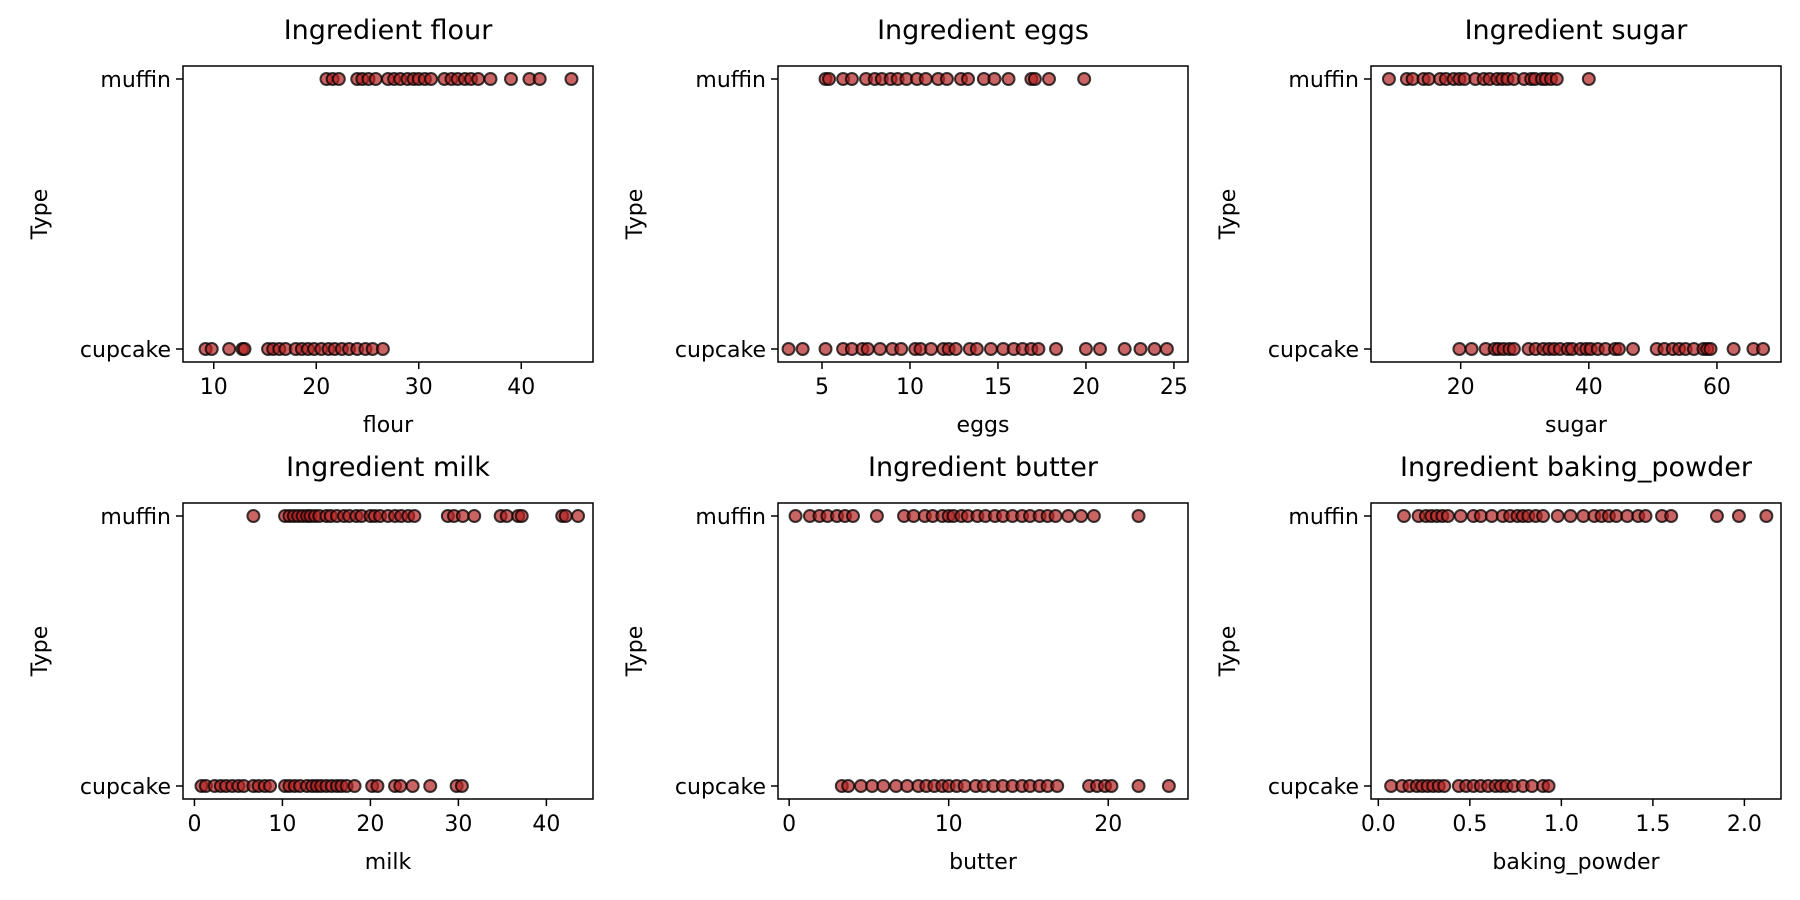 This screenshot has width=1800, height=900. Describe the element at coordinates (1174, 387) in the screenshot. I see `x-tick-label: 25` at that location.